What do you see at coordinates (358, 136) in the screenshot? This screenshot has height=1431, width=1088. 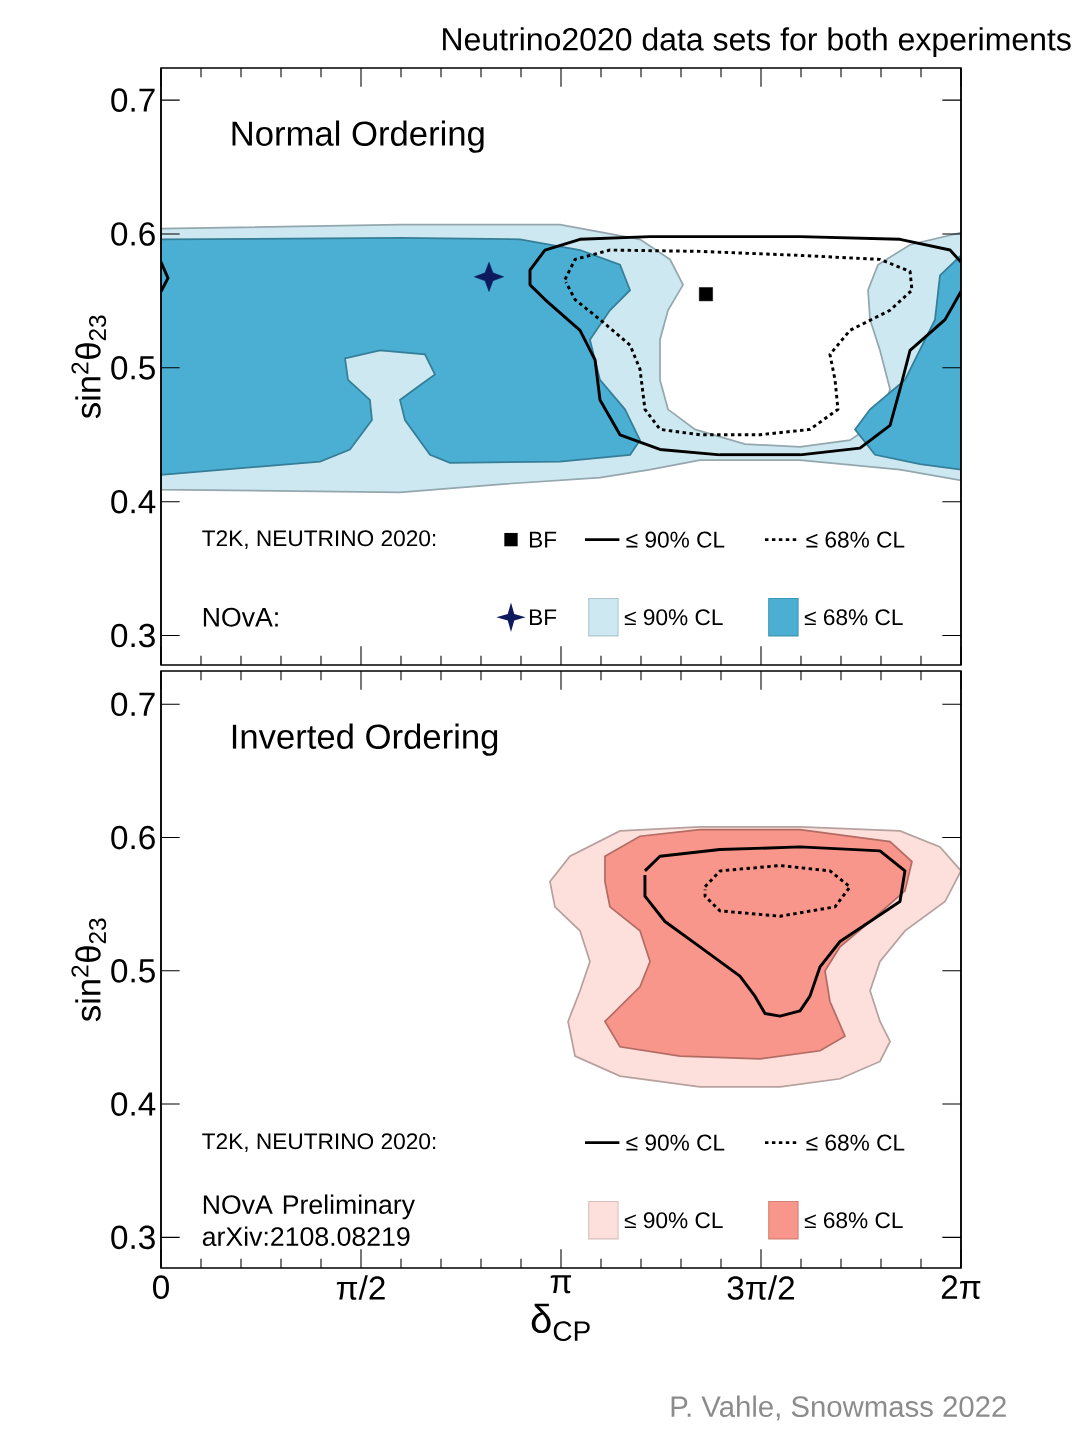 I see `text: Normal Ordering` at bounding box center [358, 136].